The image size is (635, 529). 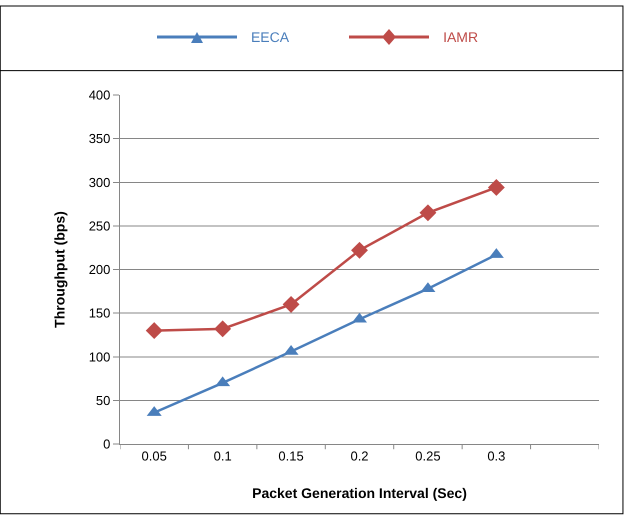 What do you see at coordinates (99, 182) in the screenshot?
I see `y-tick-label: 300` at bounding box center [99, 182].